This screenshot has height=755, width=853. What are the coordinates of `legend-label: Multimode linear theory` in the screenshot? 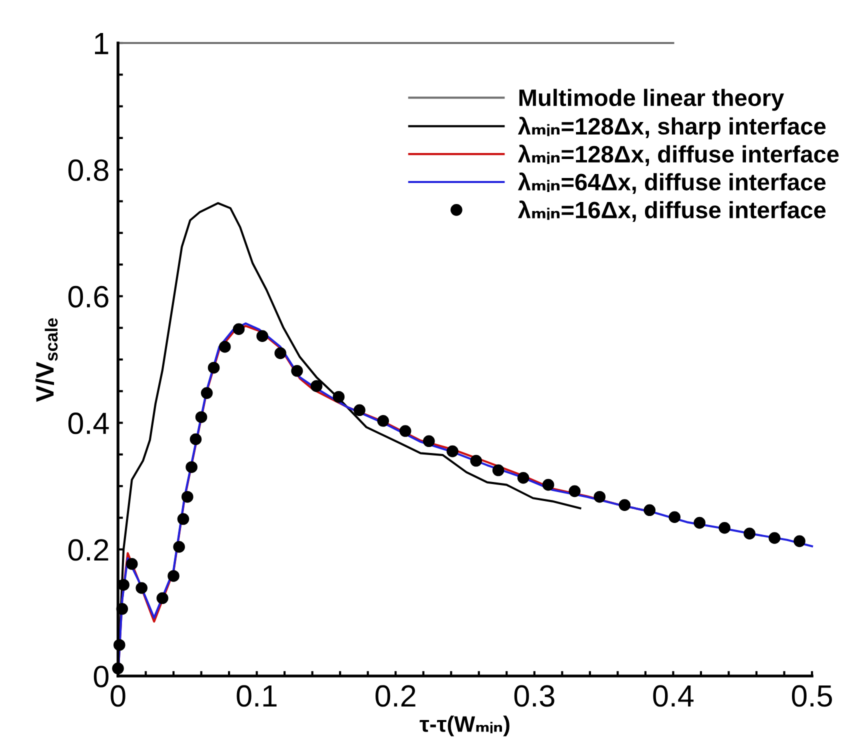 It's located at (651, 99).